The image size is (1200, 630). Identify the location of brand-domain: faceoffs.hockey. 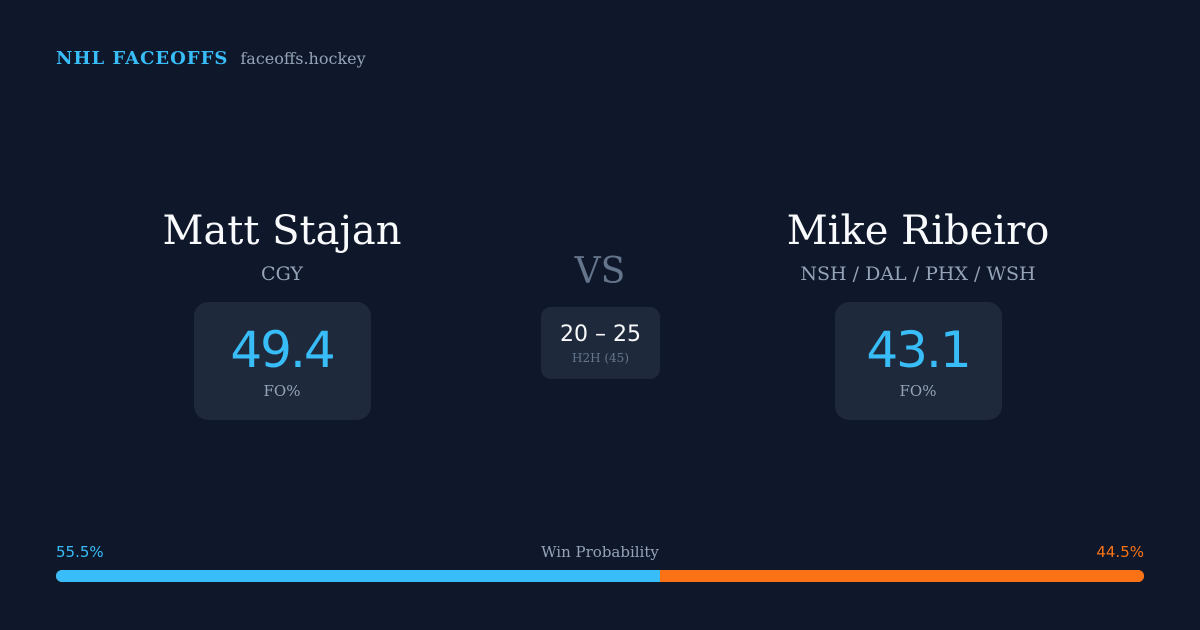
(303, 58).